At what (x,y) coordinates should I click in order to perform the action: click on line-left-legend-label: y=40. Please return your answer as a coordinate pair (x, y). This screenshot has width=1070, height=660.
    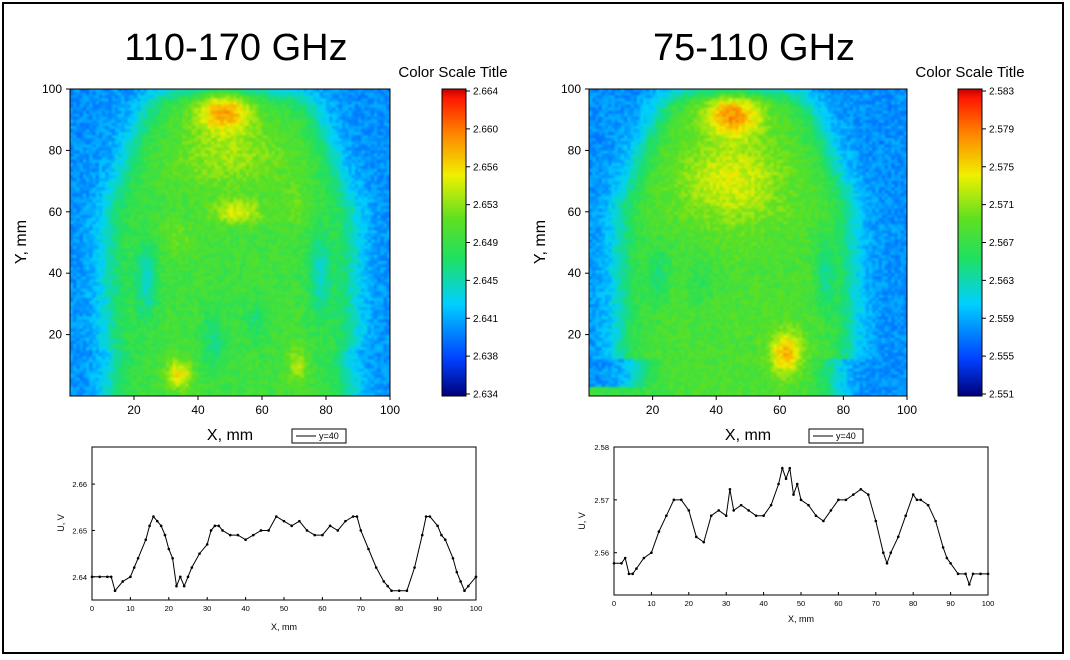
    Looking at the image, I should click on (329, 436).